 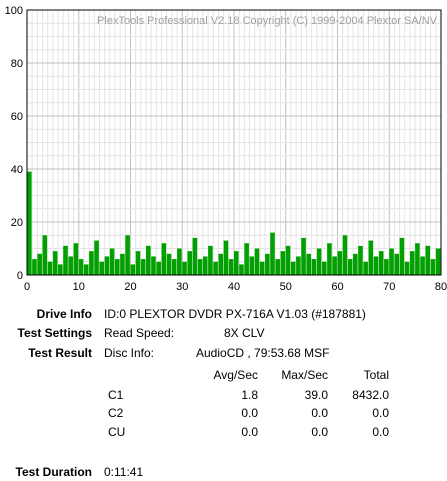 I want to click on read-speed-value: 8X CLV, so click(x=244, y=333).